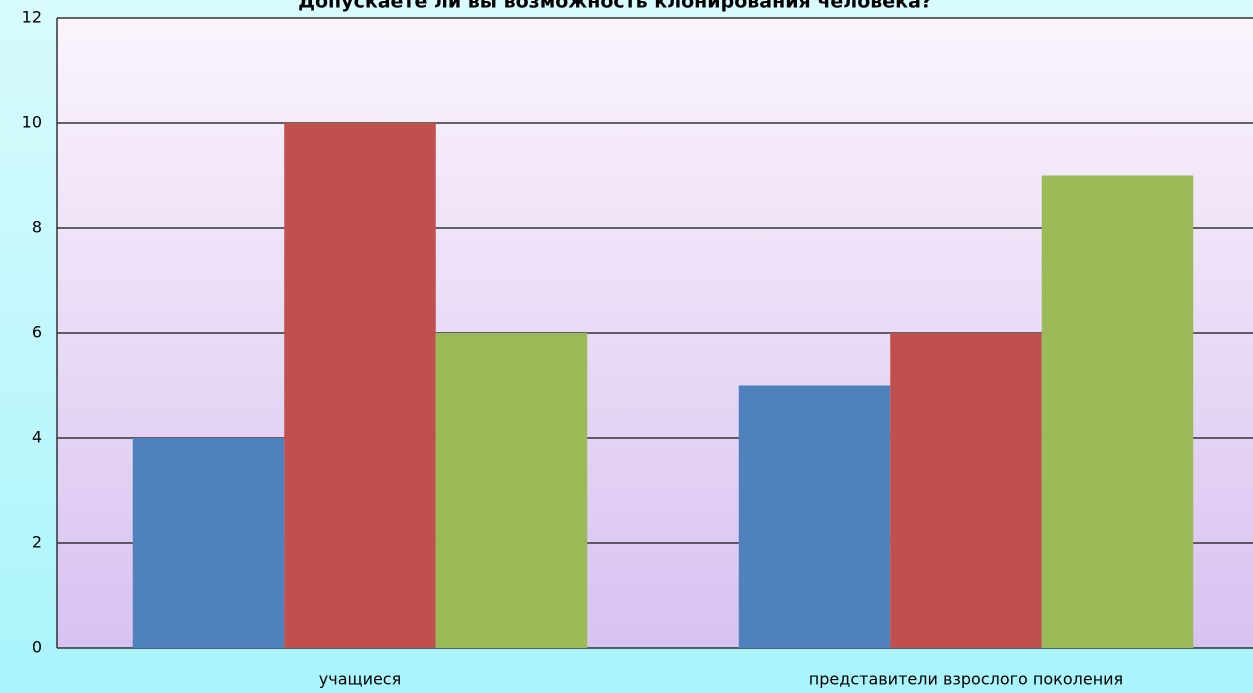 The width and height of the screenshot is (1253, 693). Describe the element at coordinates (37, 647) in the screenshot. I see `y-tick-label: 0` at that location.